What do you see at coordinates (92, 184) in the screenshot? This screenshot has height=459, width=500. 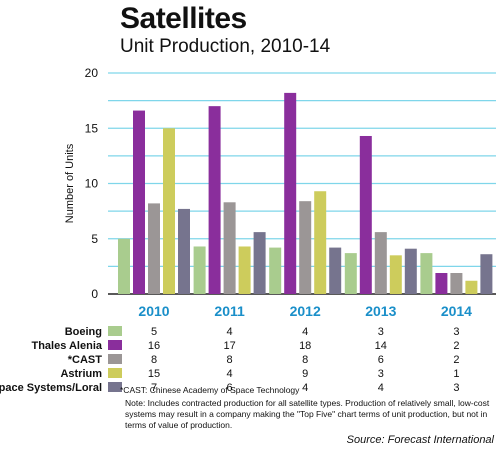 I see `y-tick-label: 10` at bounding box center [92, 184].